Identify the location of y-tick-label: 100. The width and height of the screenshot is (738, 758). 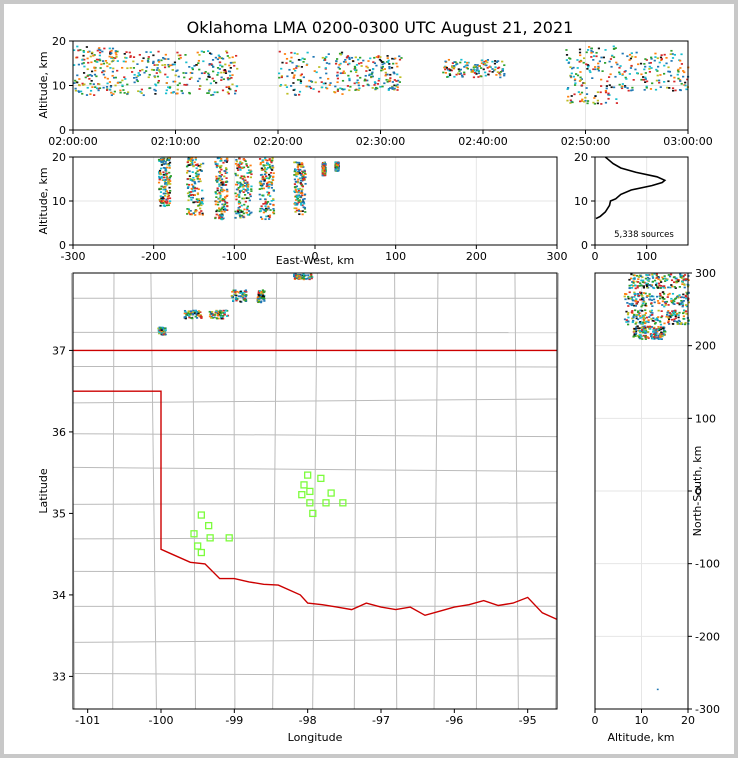
(705, 418).